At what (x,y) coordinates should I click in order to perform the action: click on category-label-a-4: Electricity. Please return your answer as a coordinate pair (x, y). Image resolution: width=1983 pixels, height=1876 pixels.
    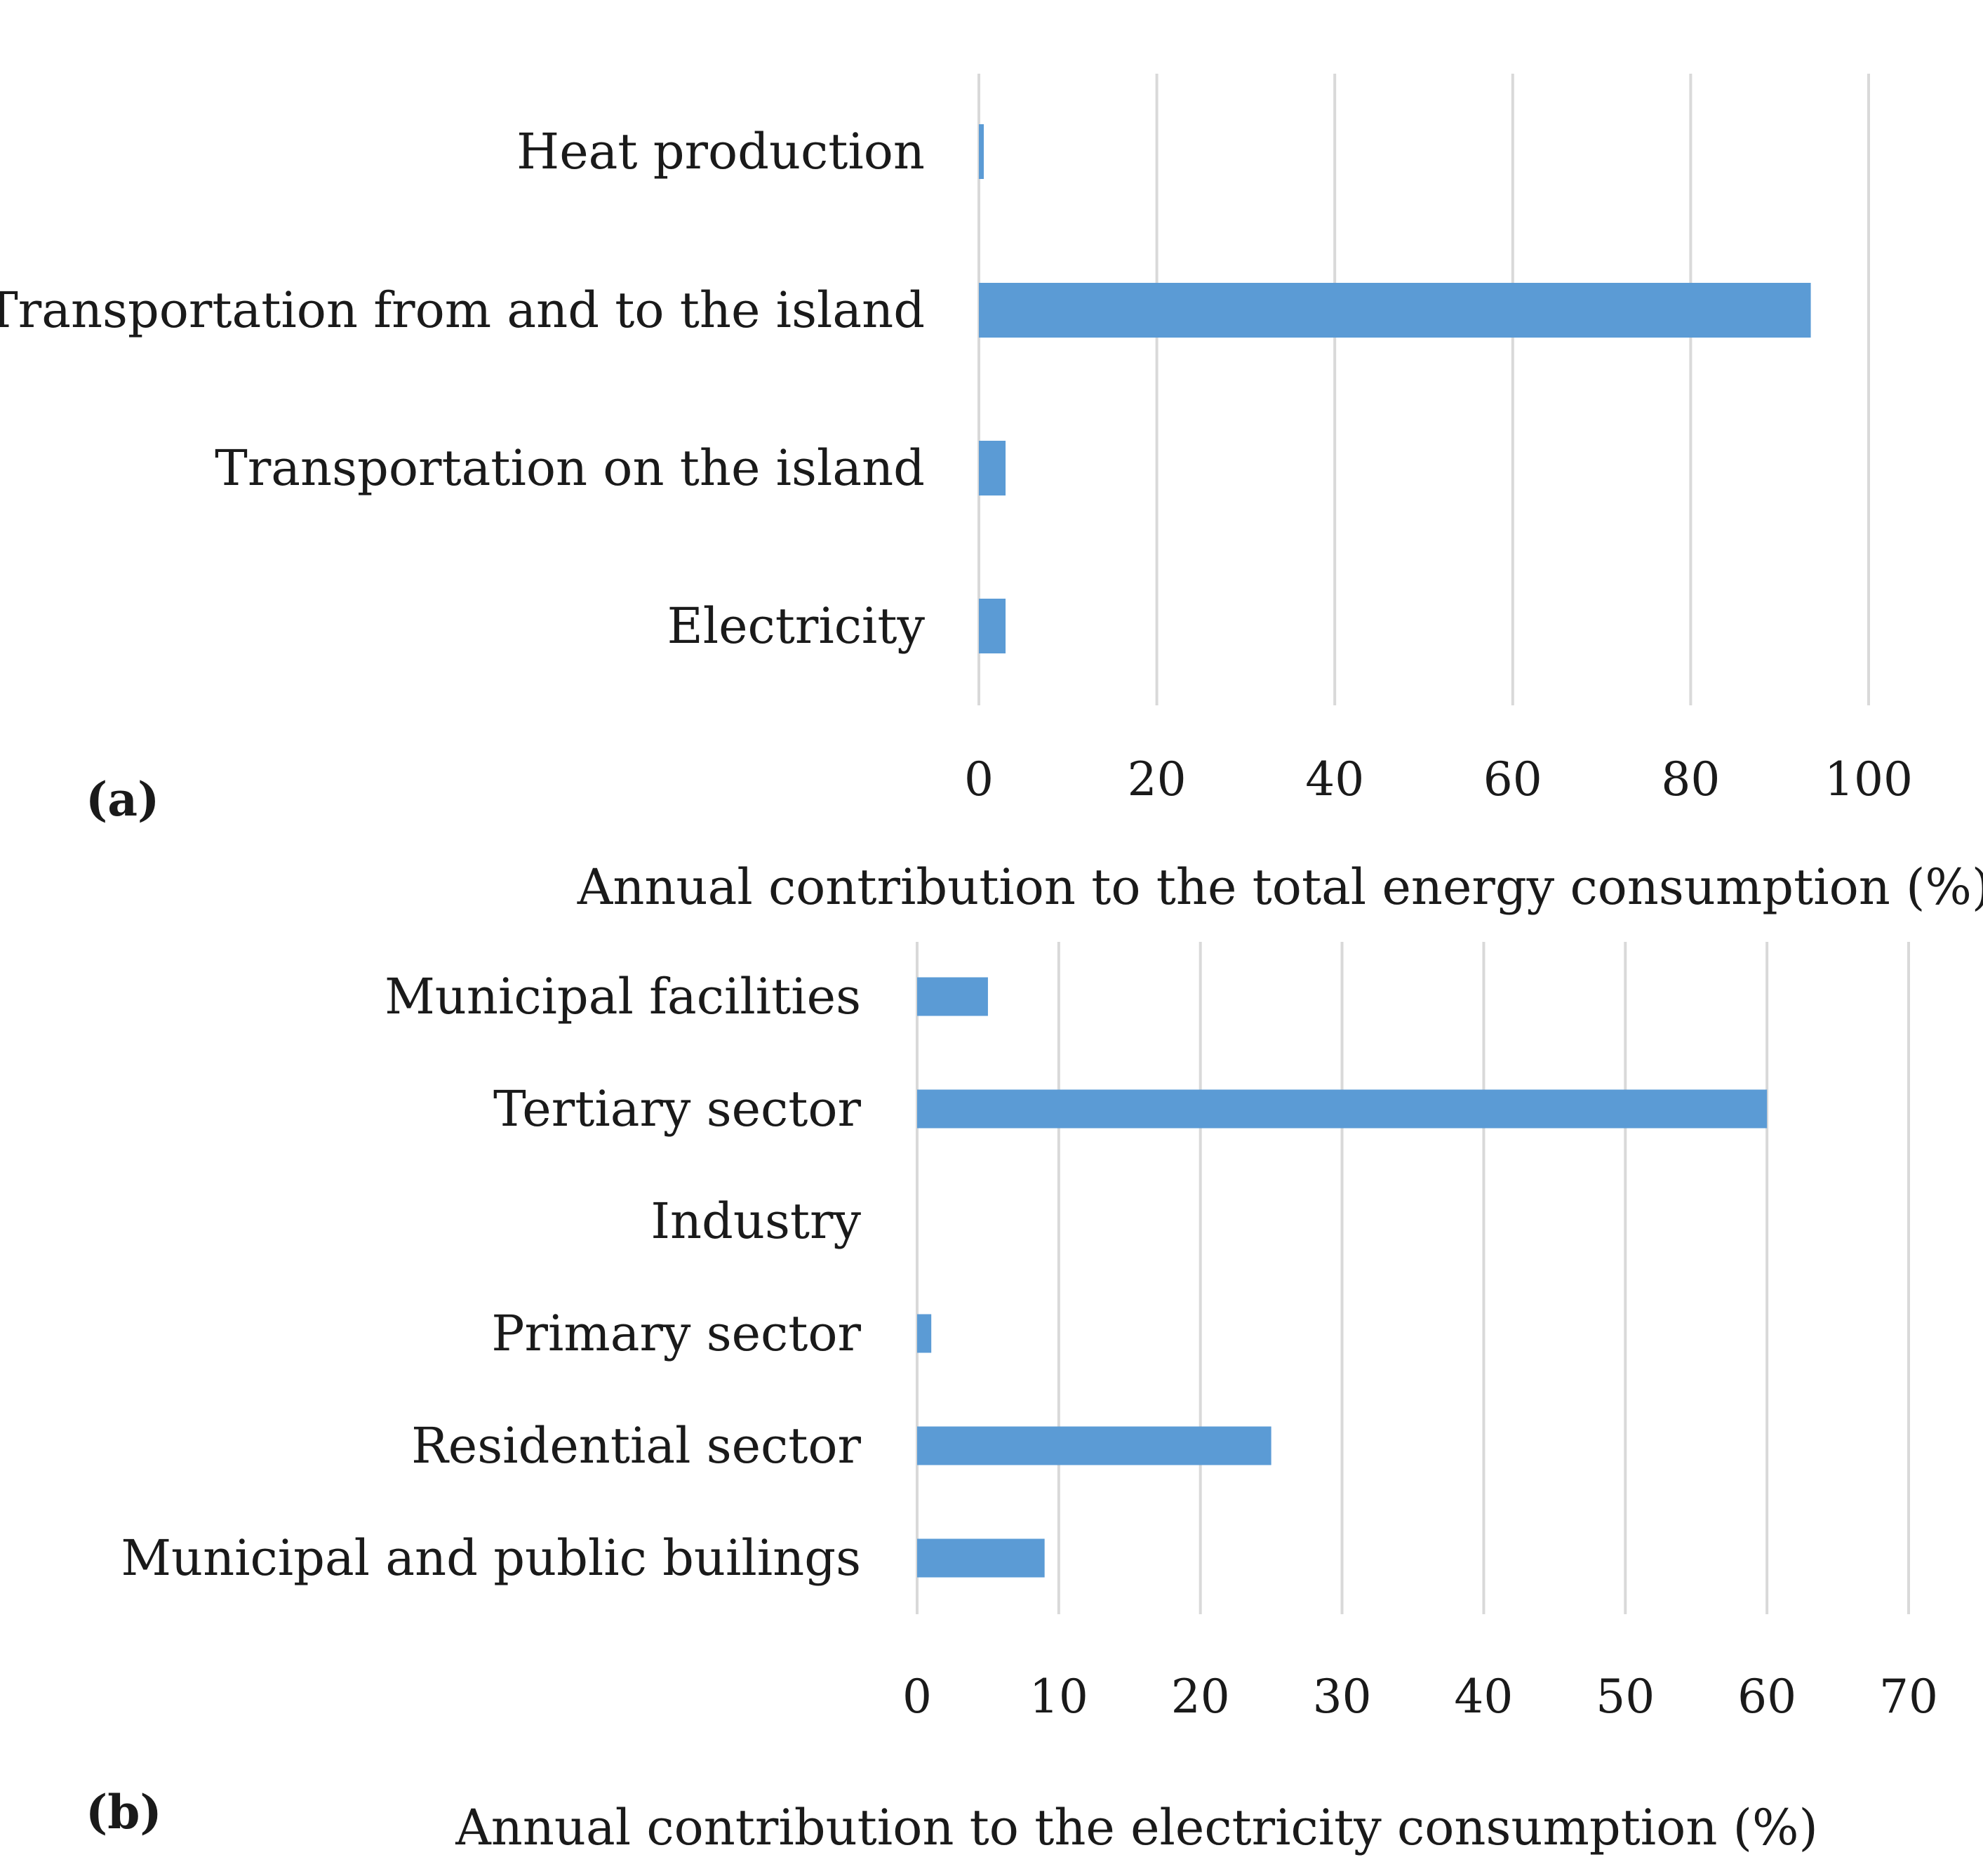
    Looking at the image, I should click on (796, 626).